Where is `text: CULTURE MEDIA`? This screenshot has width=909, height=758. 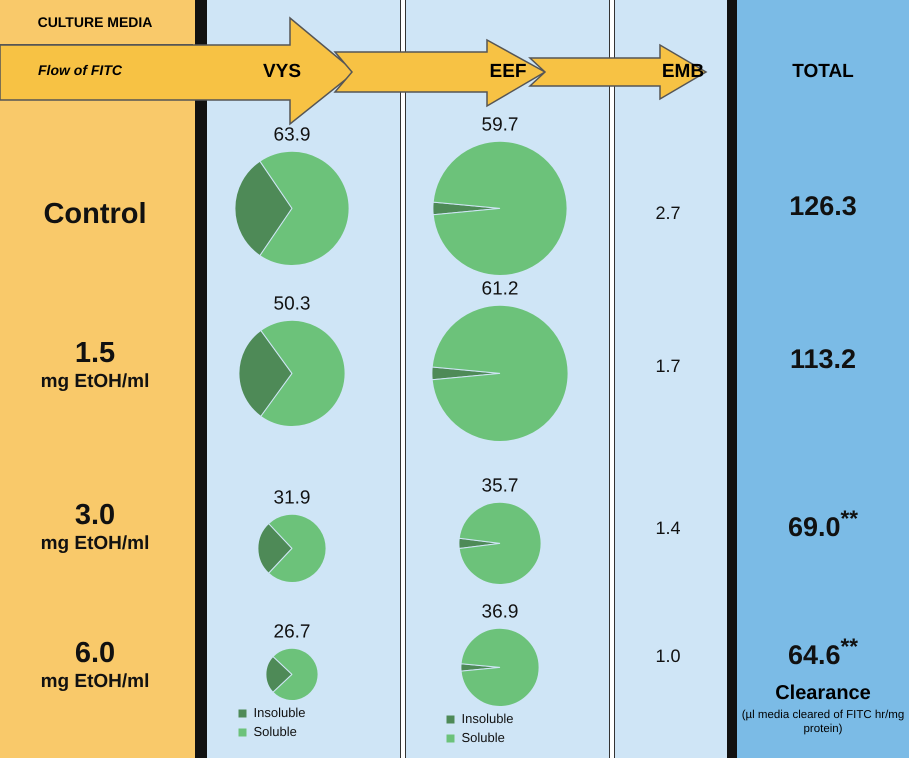
text: CULTURE MEDIA is located at coordinates (95, 22).